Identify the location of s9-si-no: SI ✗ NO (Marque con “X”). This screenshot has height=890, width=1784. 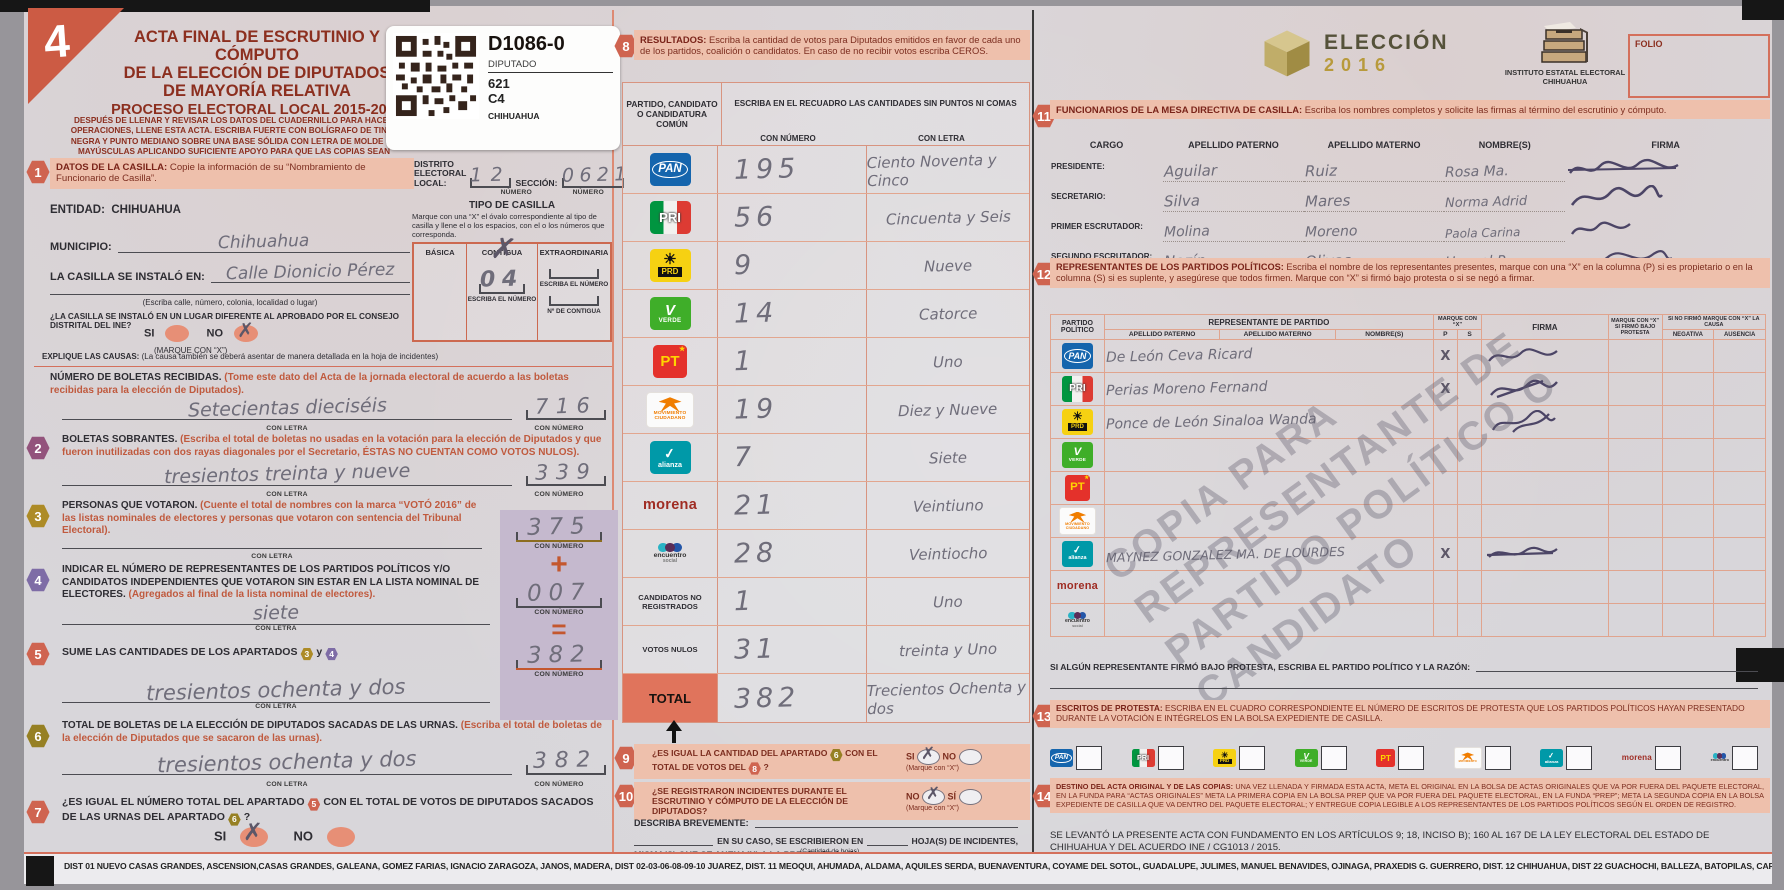
(965, 758).